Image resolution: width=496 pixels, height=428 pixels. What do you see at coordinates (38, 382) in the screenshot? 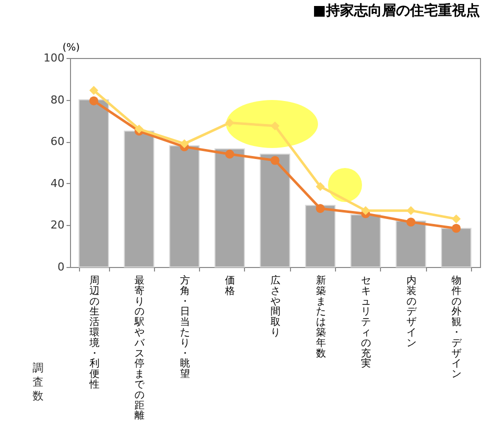
I see `x-axis-title: 調査数` at bounding box center [38, 382].